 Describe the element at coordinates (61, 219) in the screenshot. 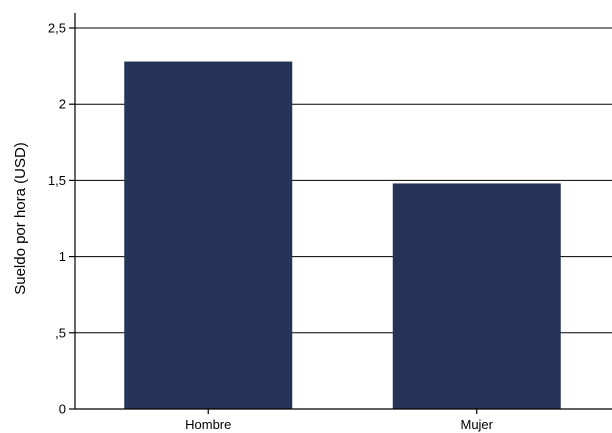

I see `y-tick-labels: 0 ,5 1 1,5 2 2,5` at that location.